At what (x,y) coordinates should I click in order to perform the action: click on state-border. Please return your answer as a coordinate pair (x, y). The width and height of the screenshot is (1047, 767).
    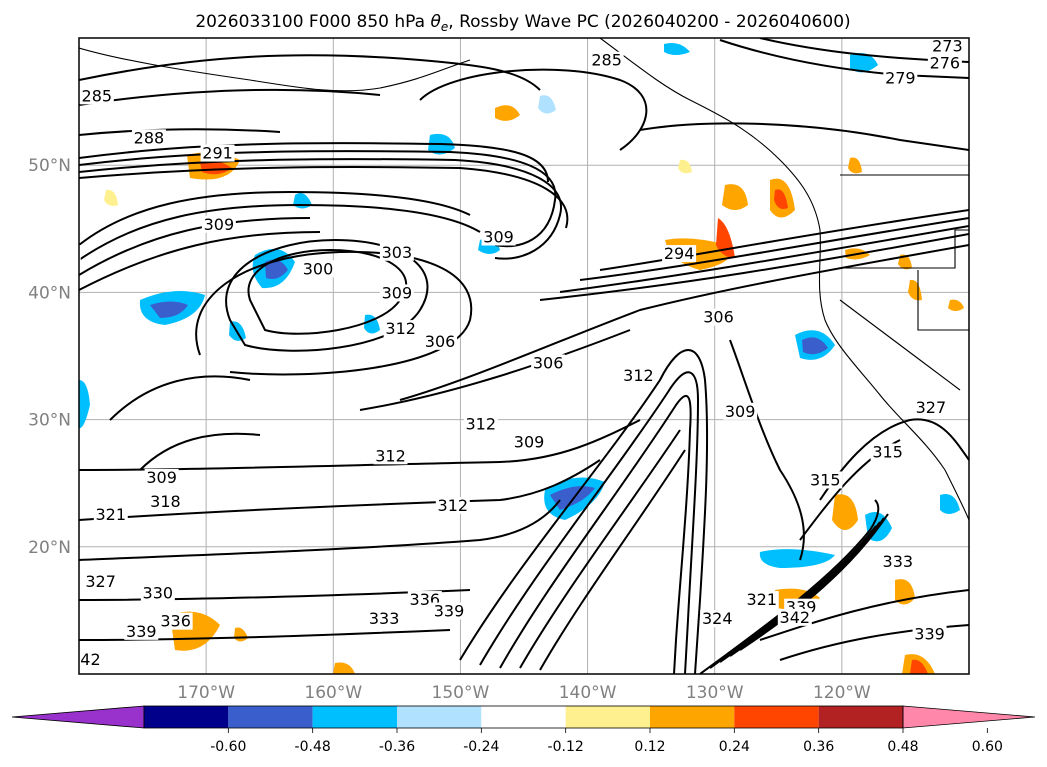
    Looking at the image, I should click on (943, 300).